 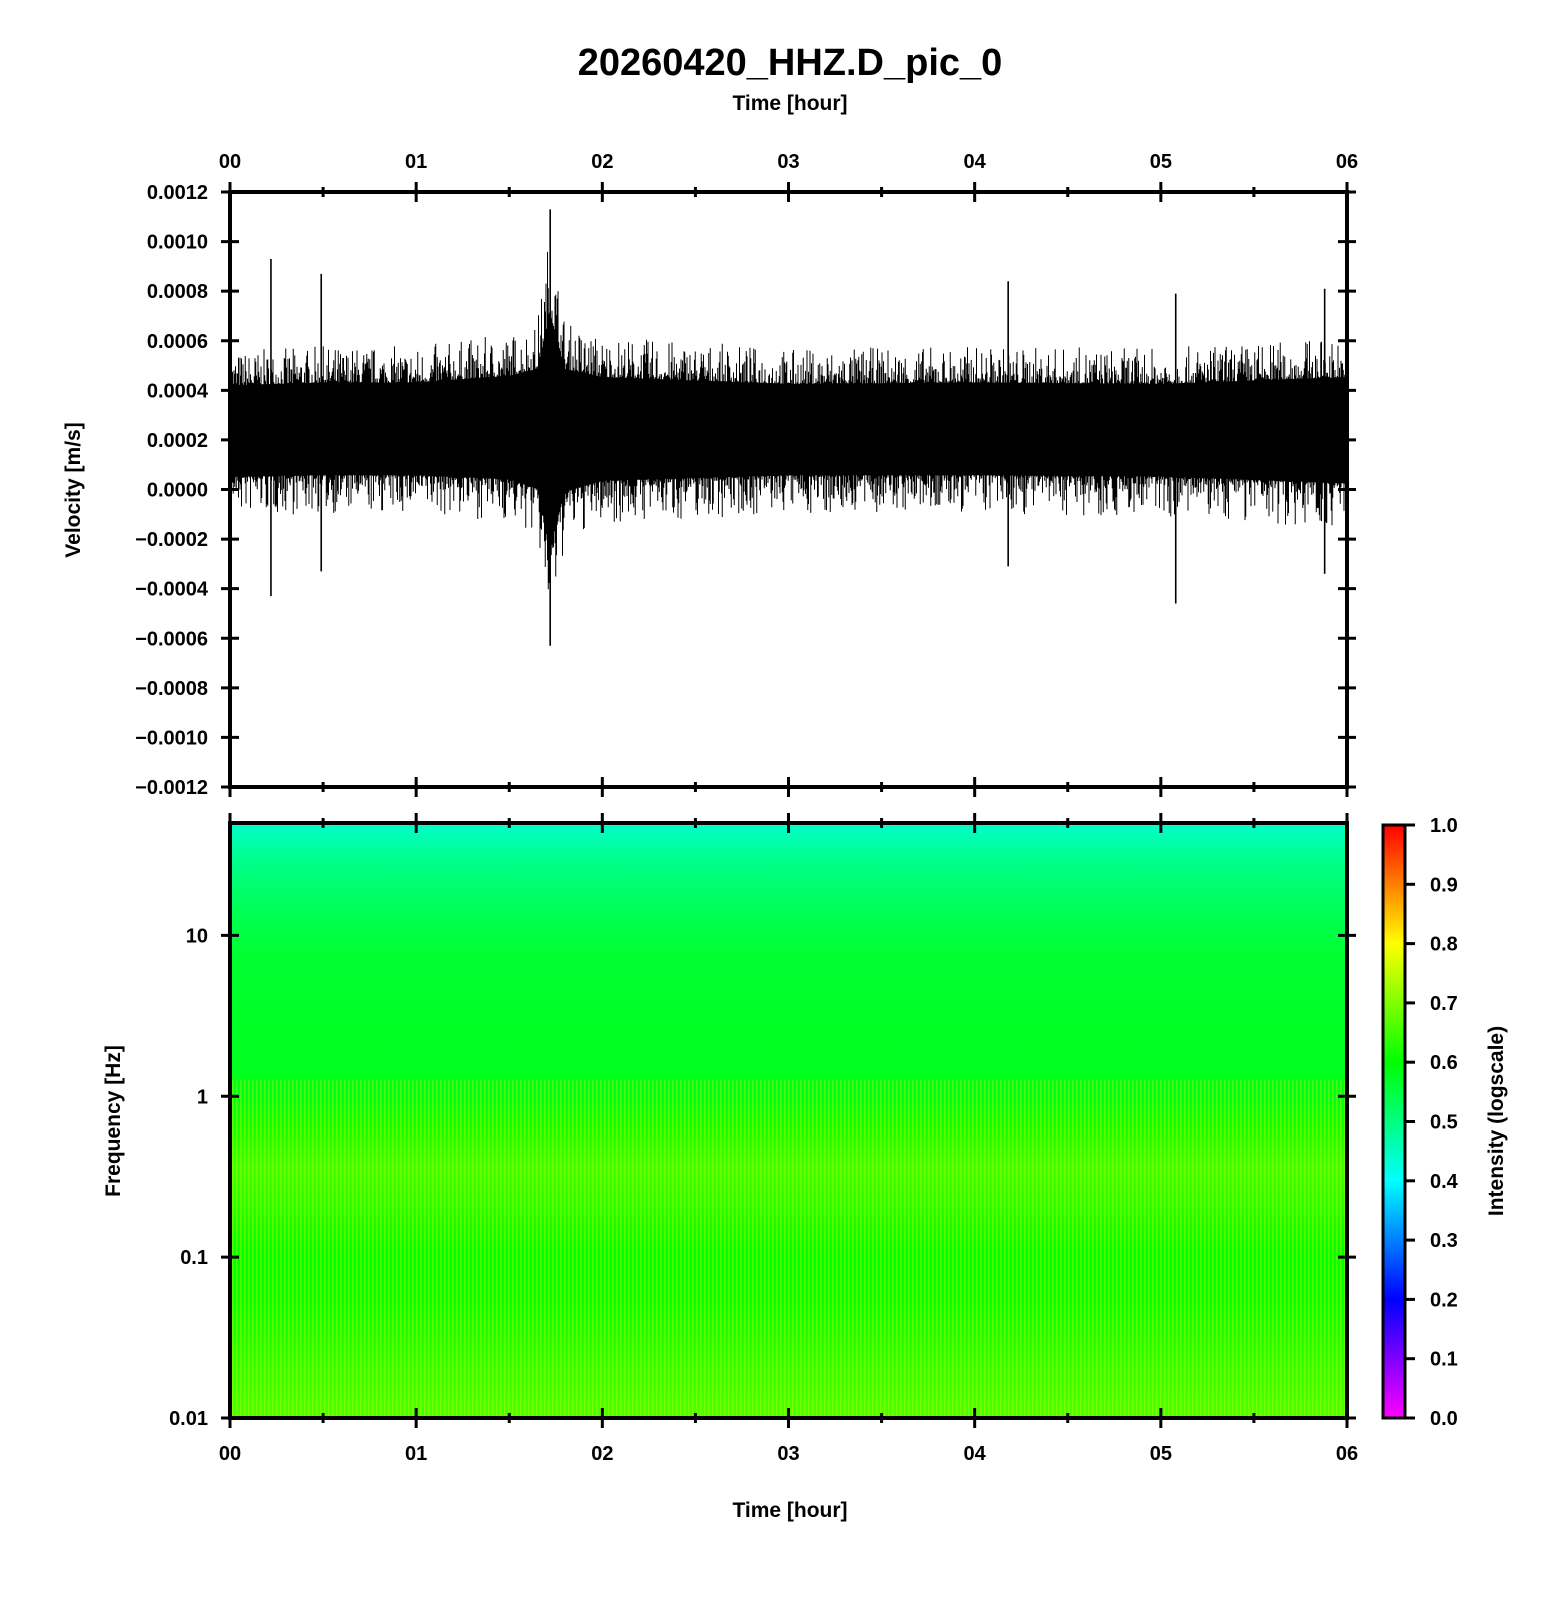 I want to click on y-tick-label: −0.0004, so click(x=172, y=590).